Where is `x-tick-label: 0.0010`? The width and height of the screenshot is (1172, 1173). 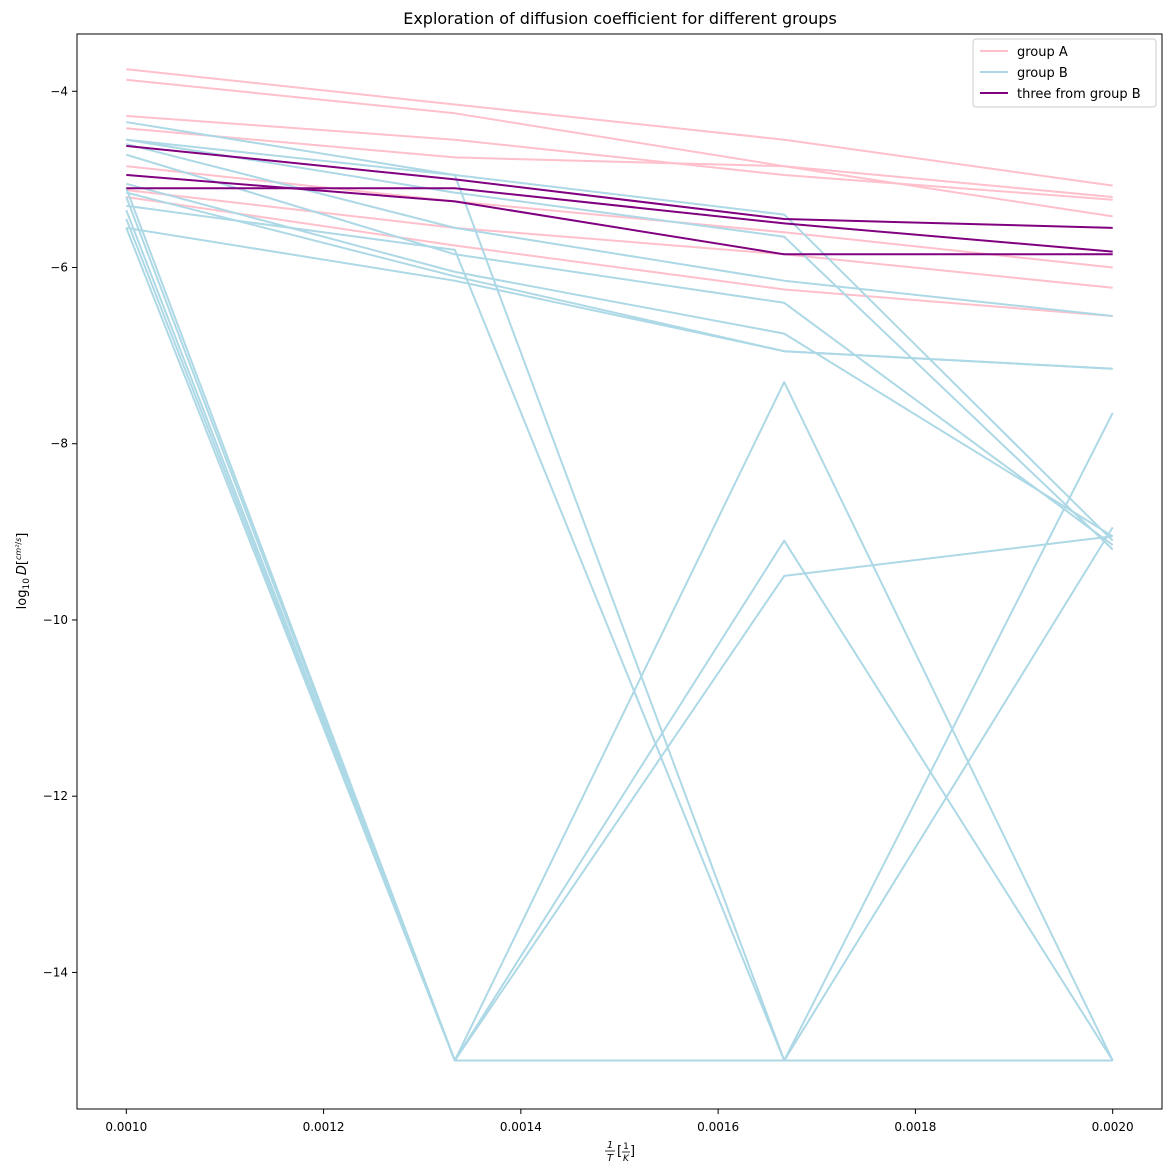 x-tick-label: 0.0010 is located at coordinates (126, 1127).